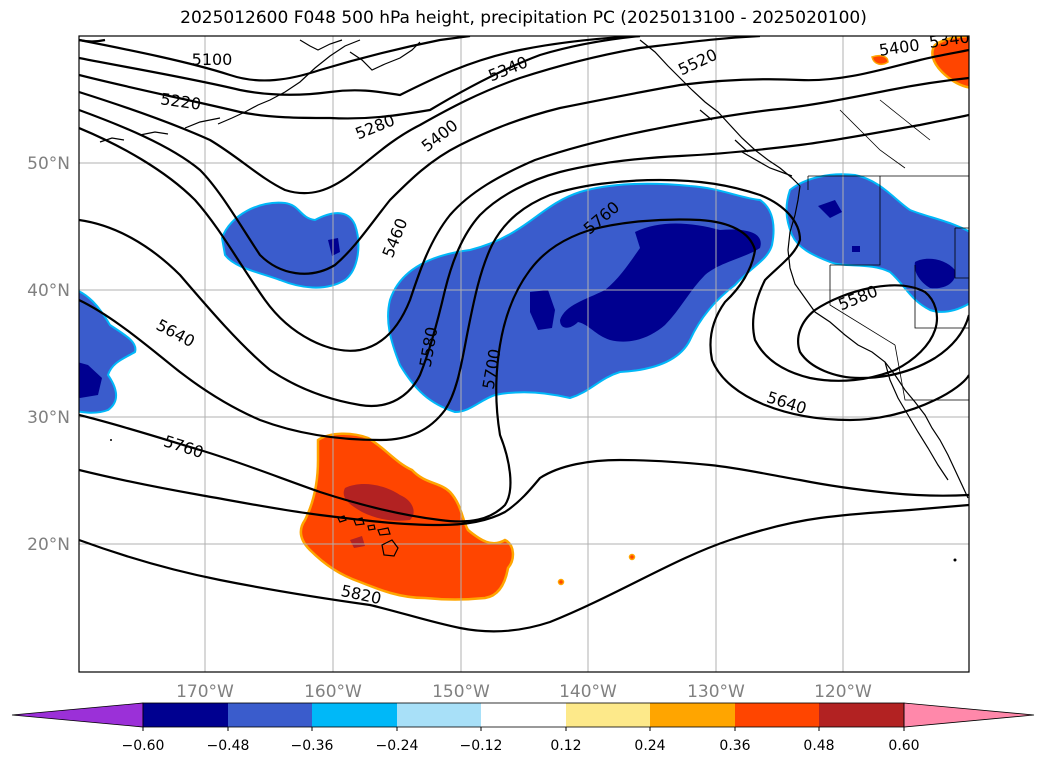  I want to click on colorbar-tick-label: −0.12, so click(481, 746).